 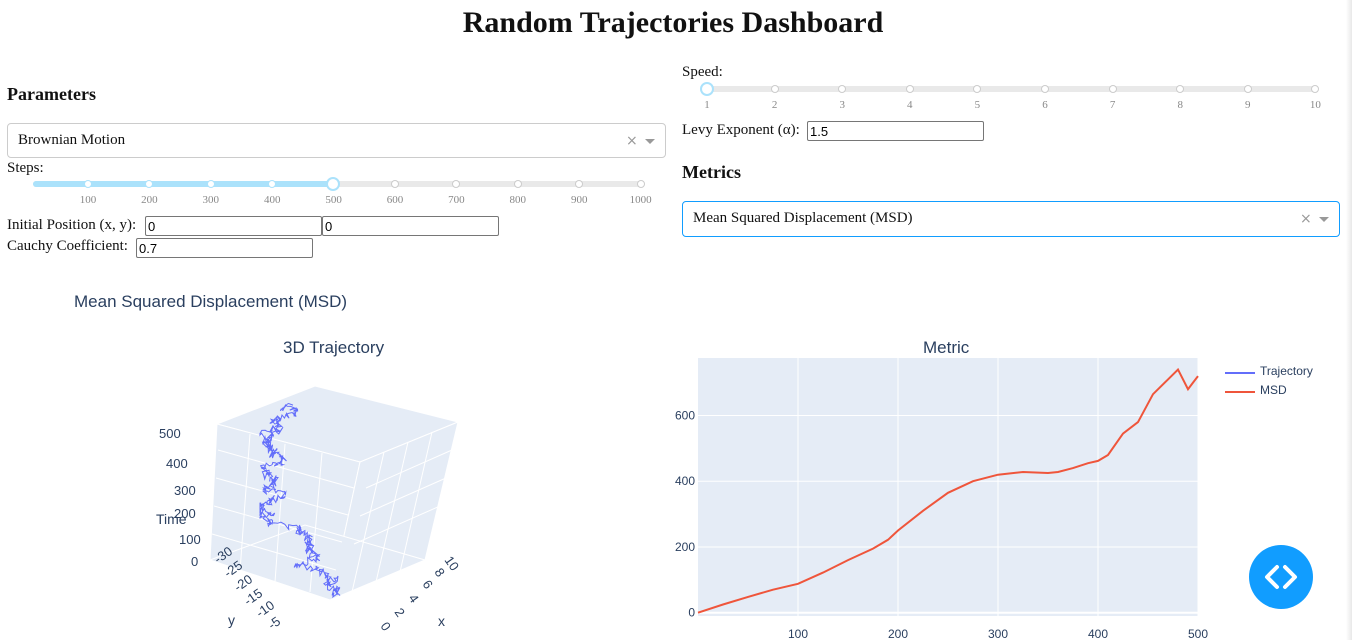 I want to click on speed-slider-mark: 7, so click(x=1112, y=105).